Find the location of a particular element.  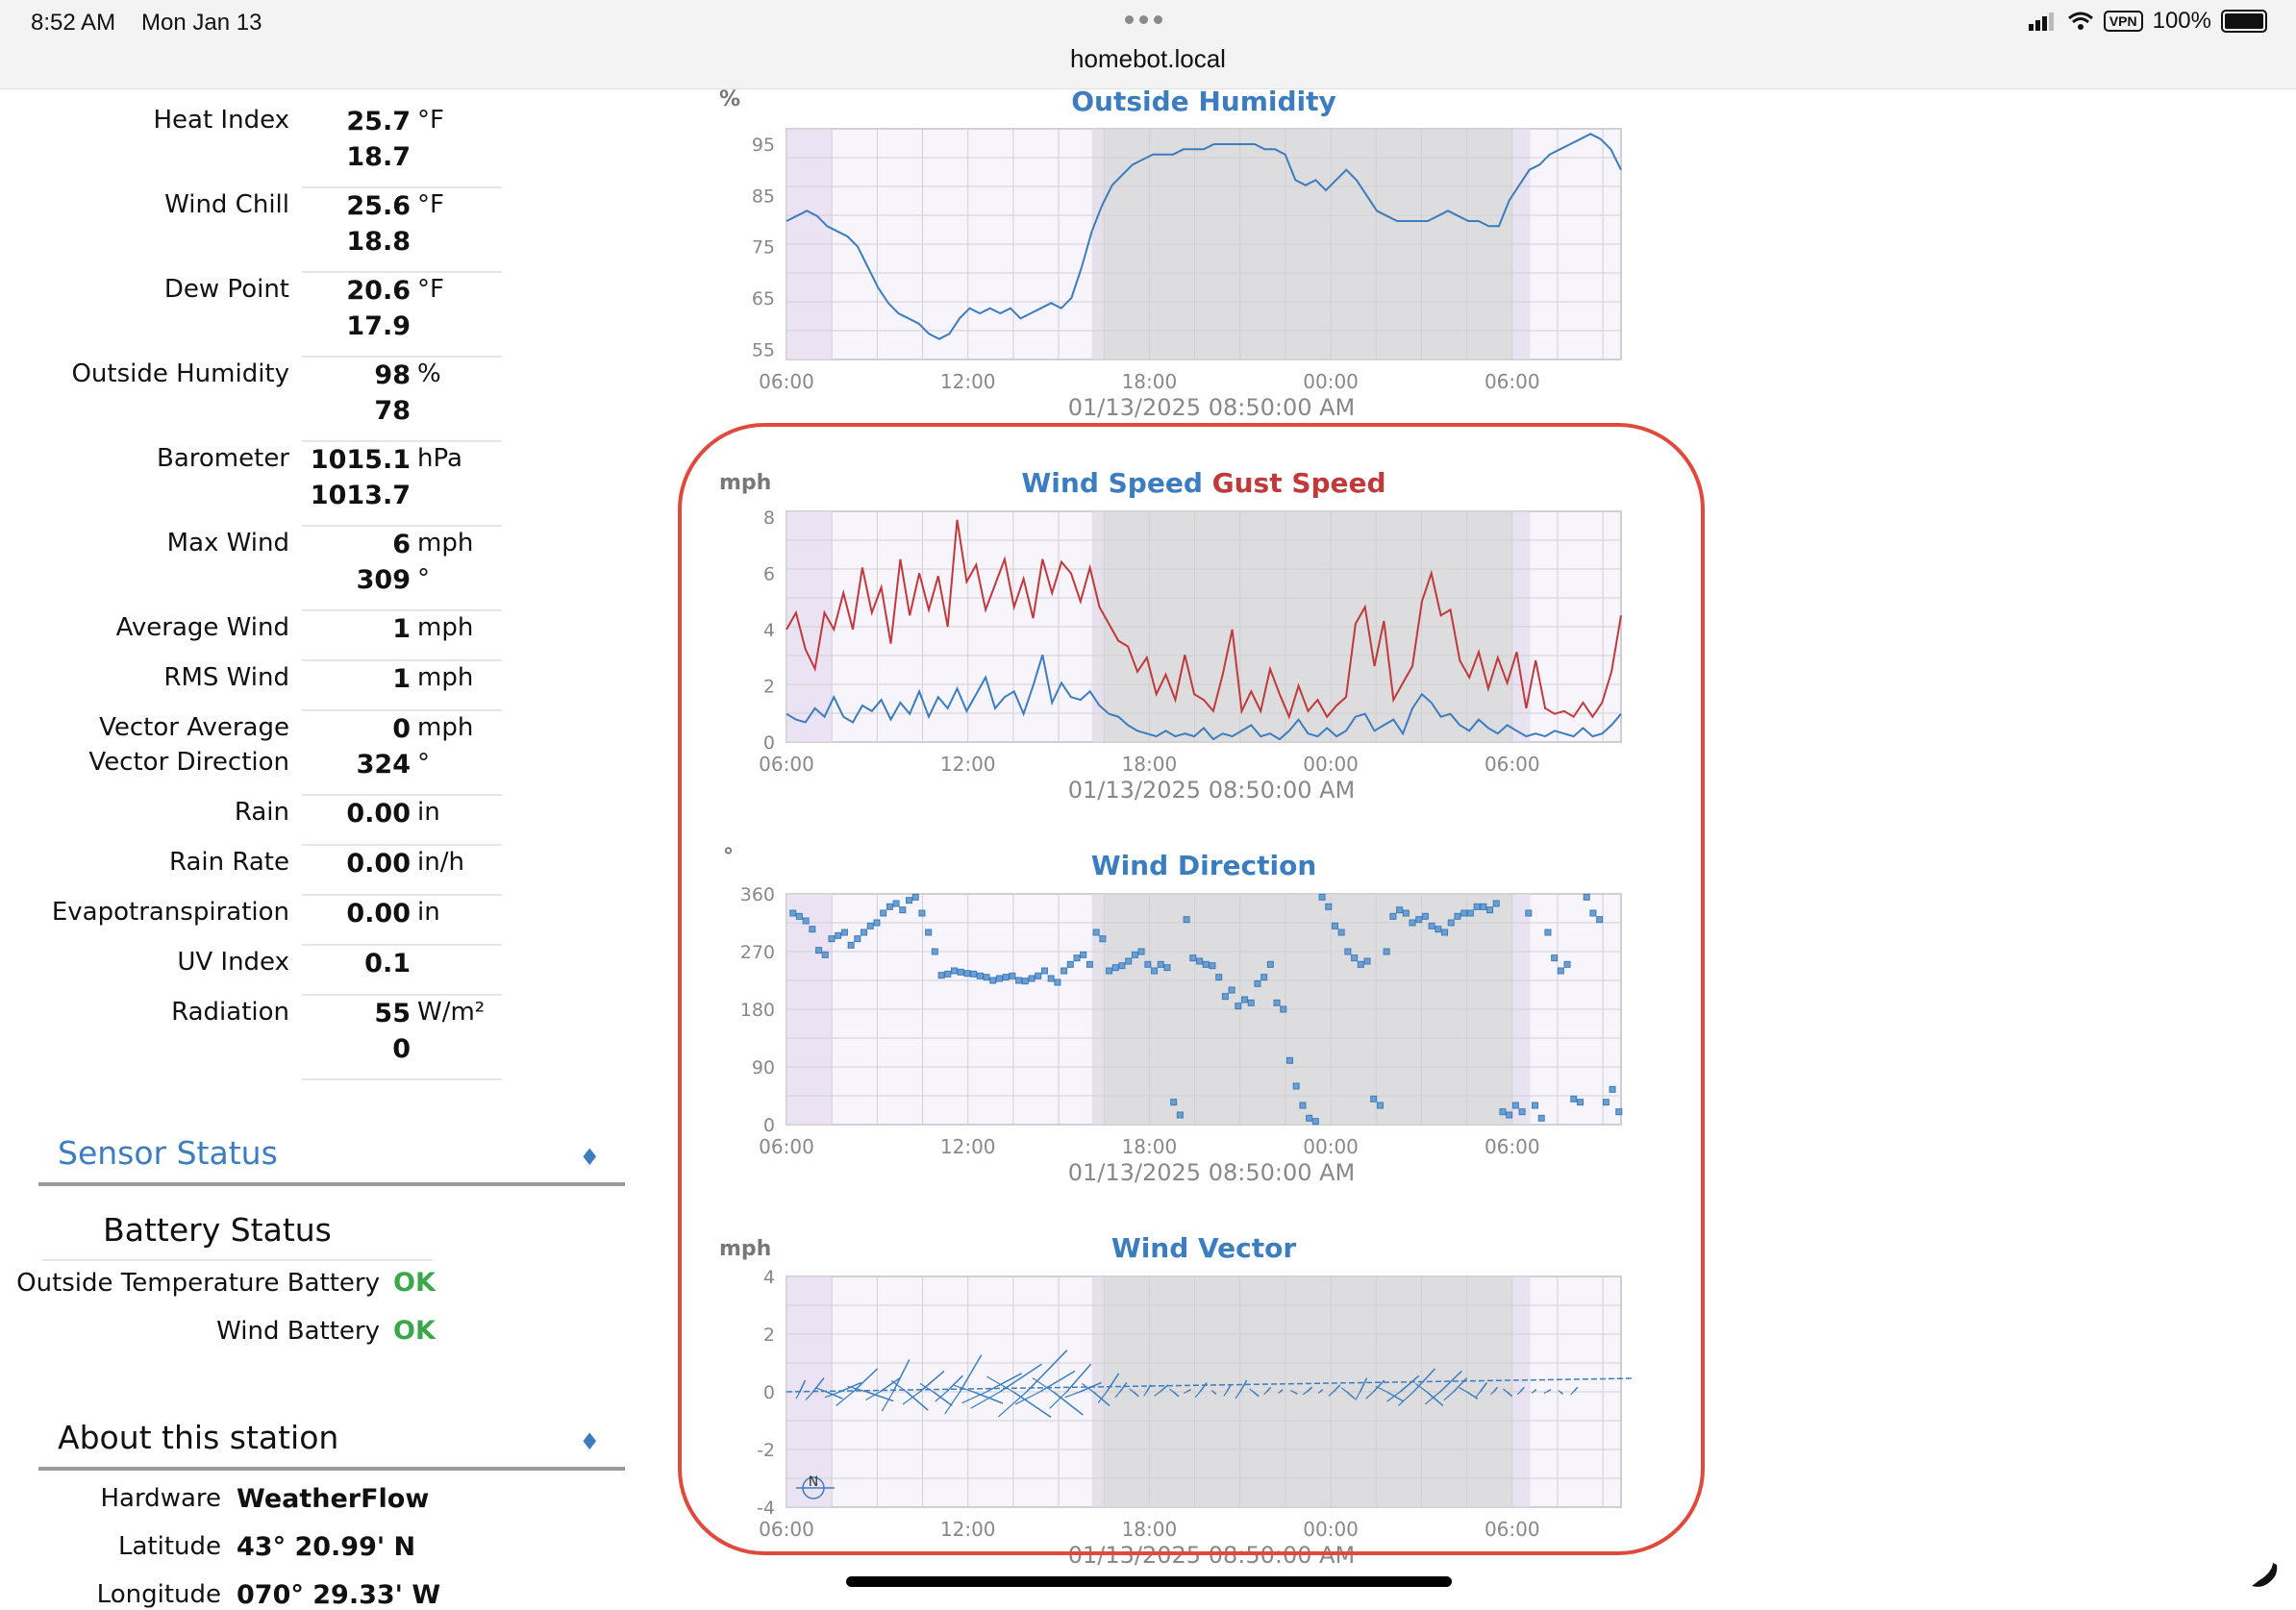

x-tick-label: 12:00 is located at coordinates (968, 382).